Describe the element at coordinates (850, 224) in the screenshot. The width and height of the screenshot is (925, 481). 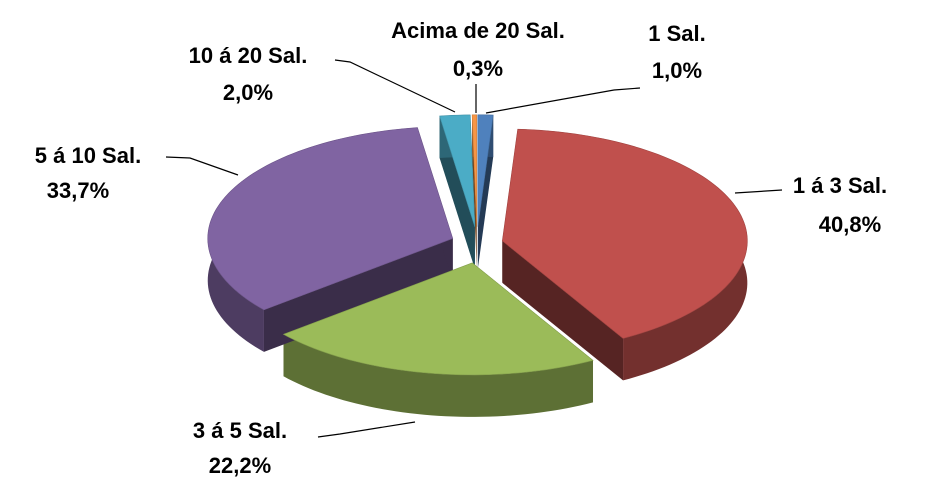
I see `value-label: 40,8%` at that location.